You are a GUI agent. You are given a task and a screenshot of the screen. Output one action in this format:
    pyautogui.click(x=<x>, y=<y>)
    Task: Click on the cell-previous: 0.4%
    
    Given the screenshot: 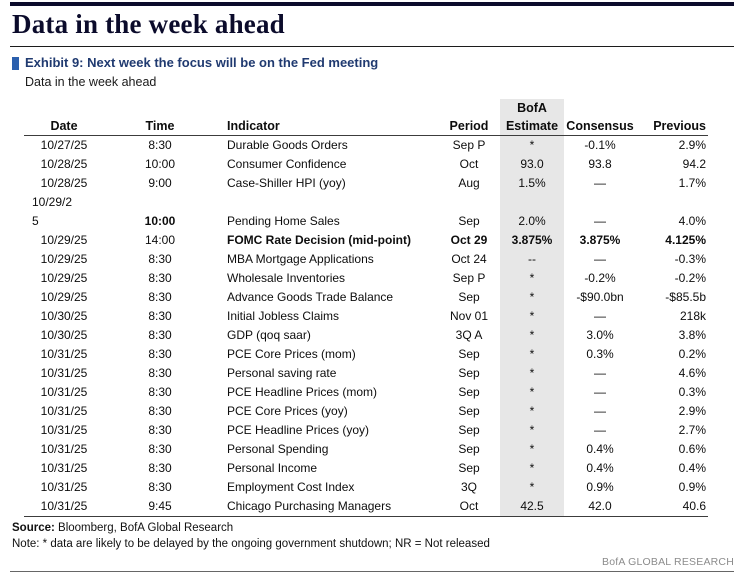 What is the action you would take?
    pyautogui.click(x=692, y=468)
    